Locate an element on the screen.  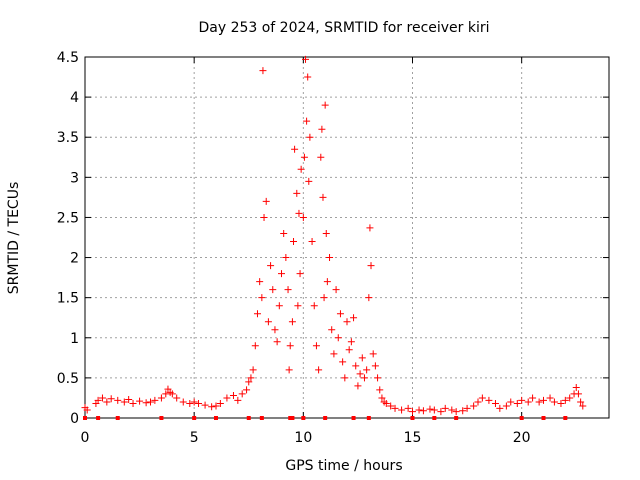
y-tick-label: 0 is located at coordinates (74, 419).